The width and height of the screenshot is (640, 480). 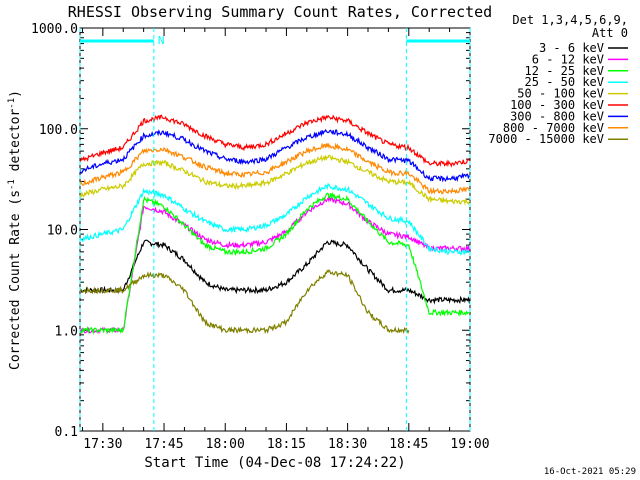 What do you see at coordinates (225, 444) in the screenshot?
I see `x-tick-label: 18:00` at bounding box center [225, 444].